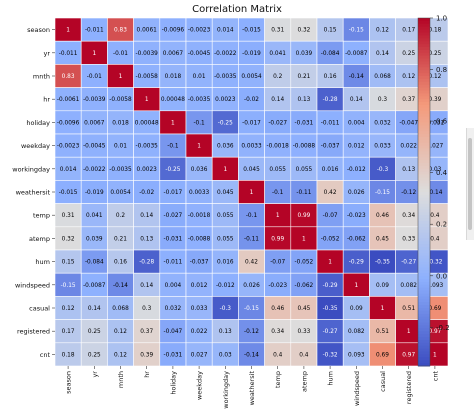 The width and height of the screenshot is (474, 417). Describe the element at coordinates (173, 355) in the screenshot. I see `cell-value-label: -0.031` at that location.